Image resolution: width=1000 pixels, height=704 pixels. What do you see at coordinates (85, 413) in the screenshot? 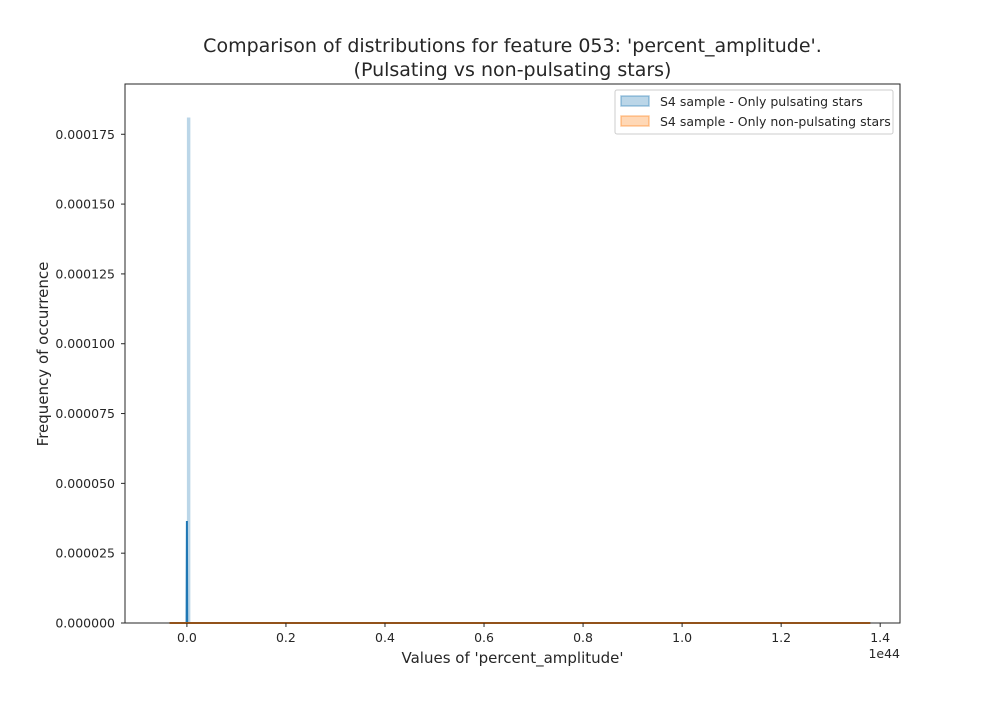
I see `y-tick-label: 0.000075` at bounding box center [85, 413].